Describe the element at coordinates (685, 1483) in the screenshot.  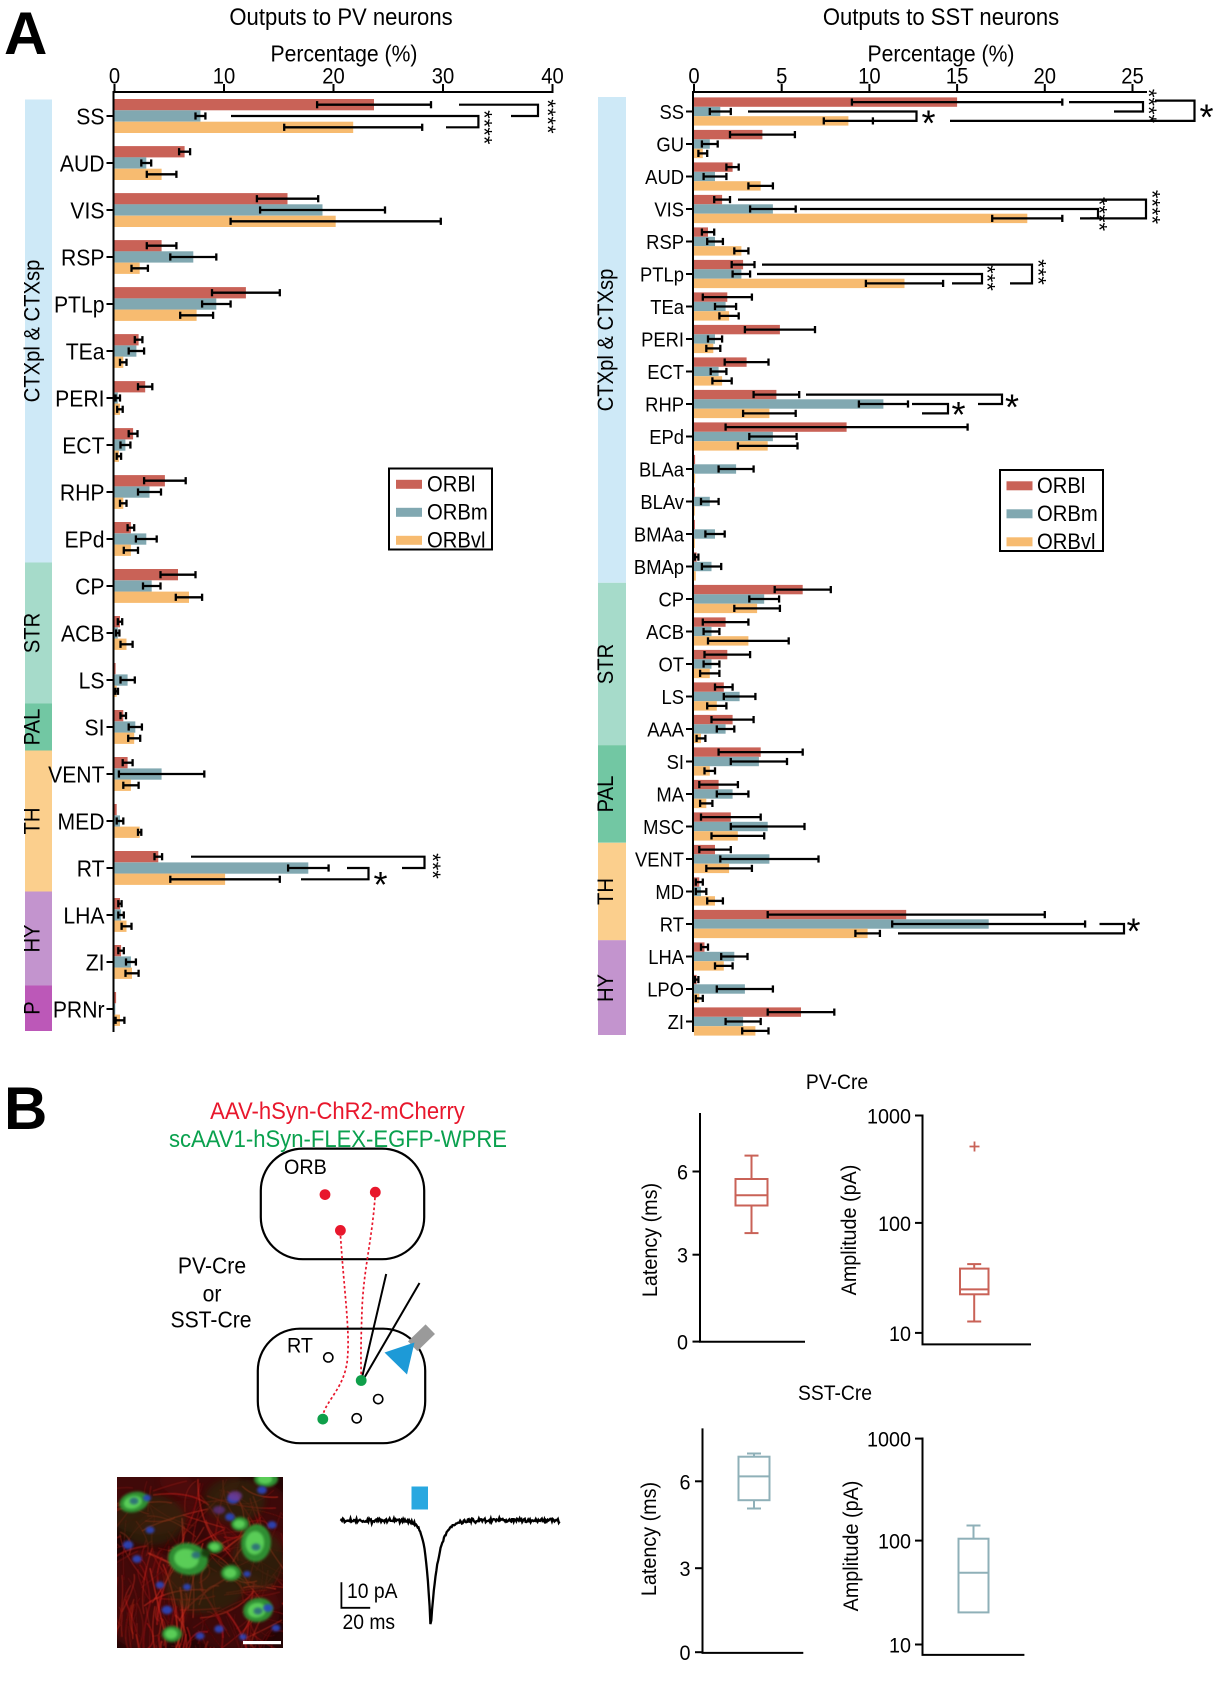
I see `svg-text: 6` at that location.